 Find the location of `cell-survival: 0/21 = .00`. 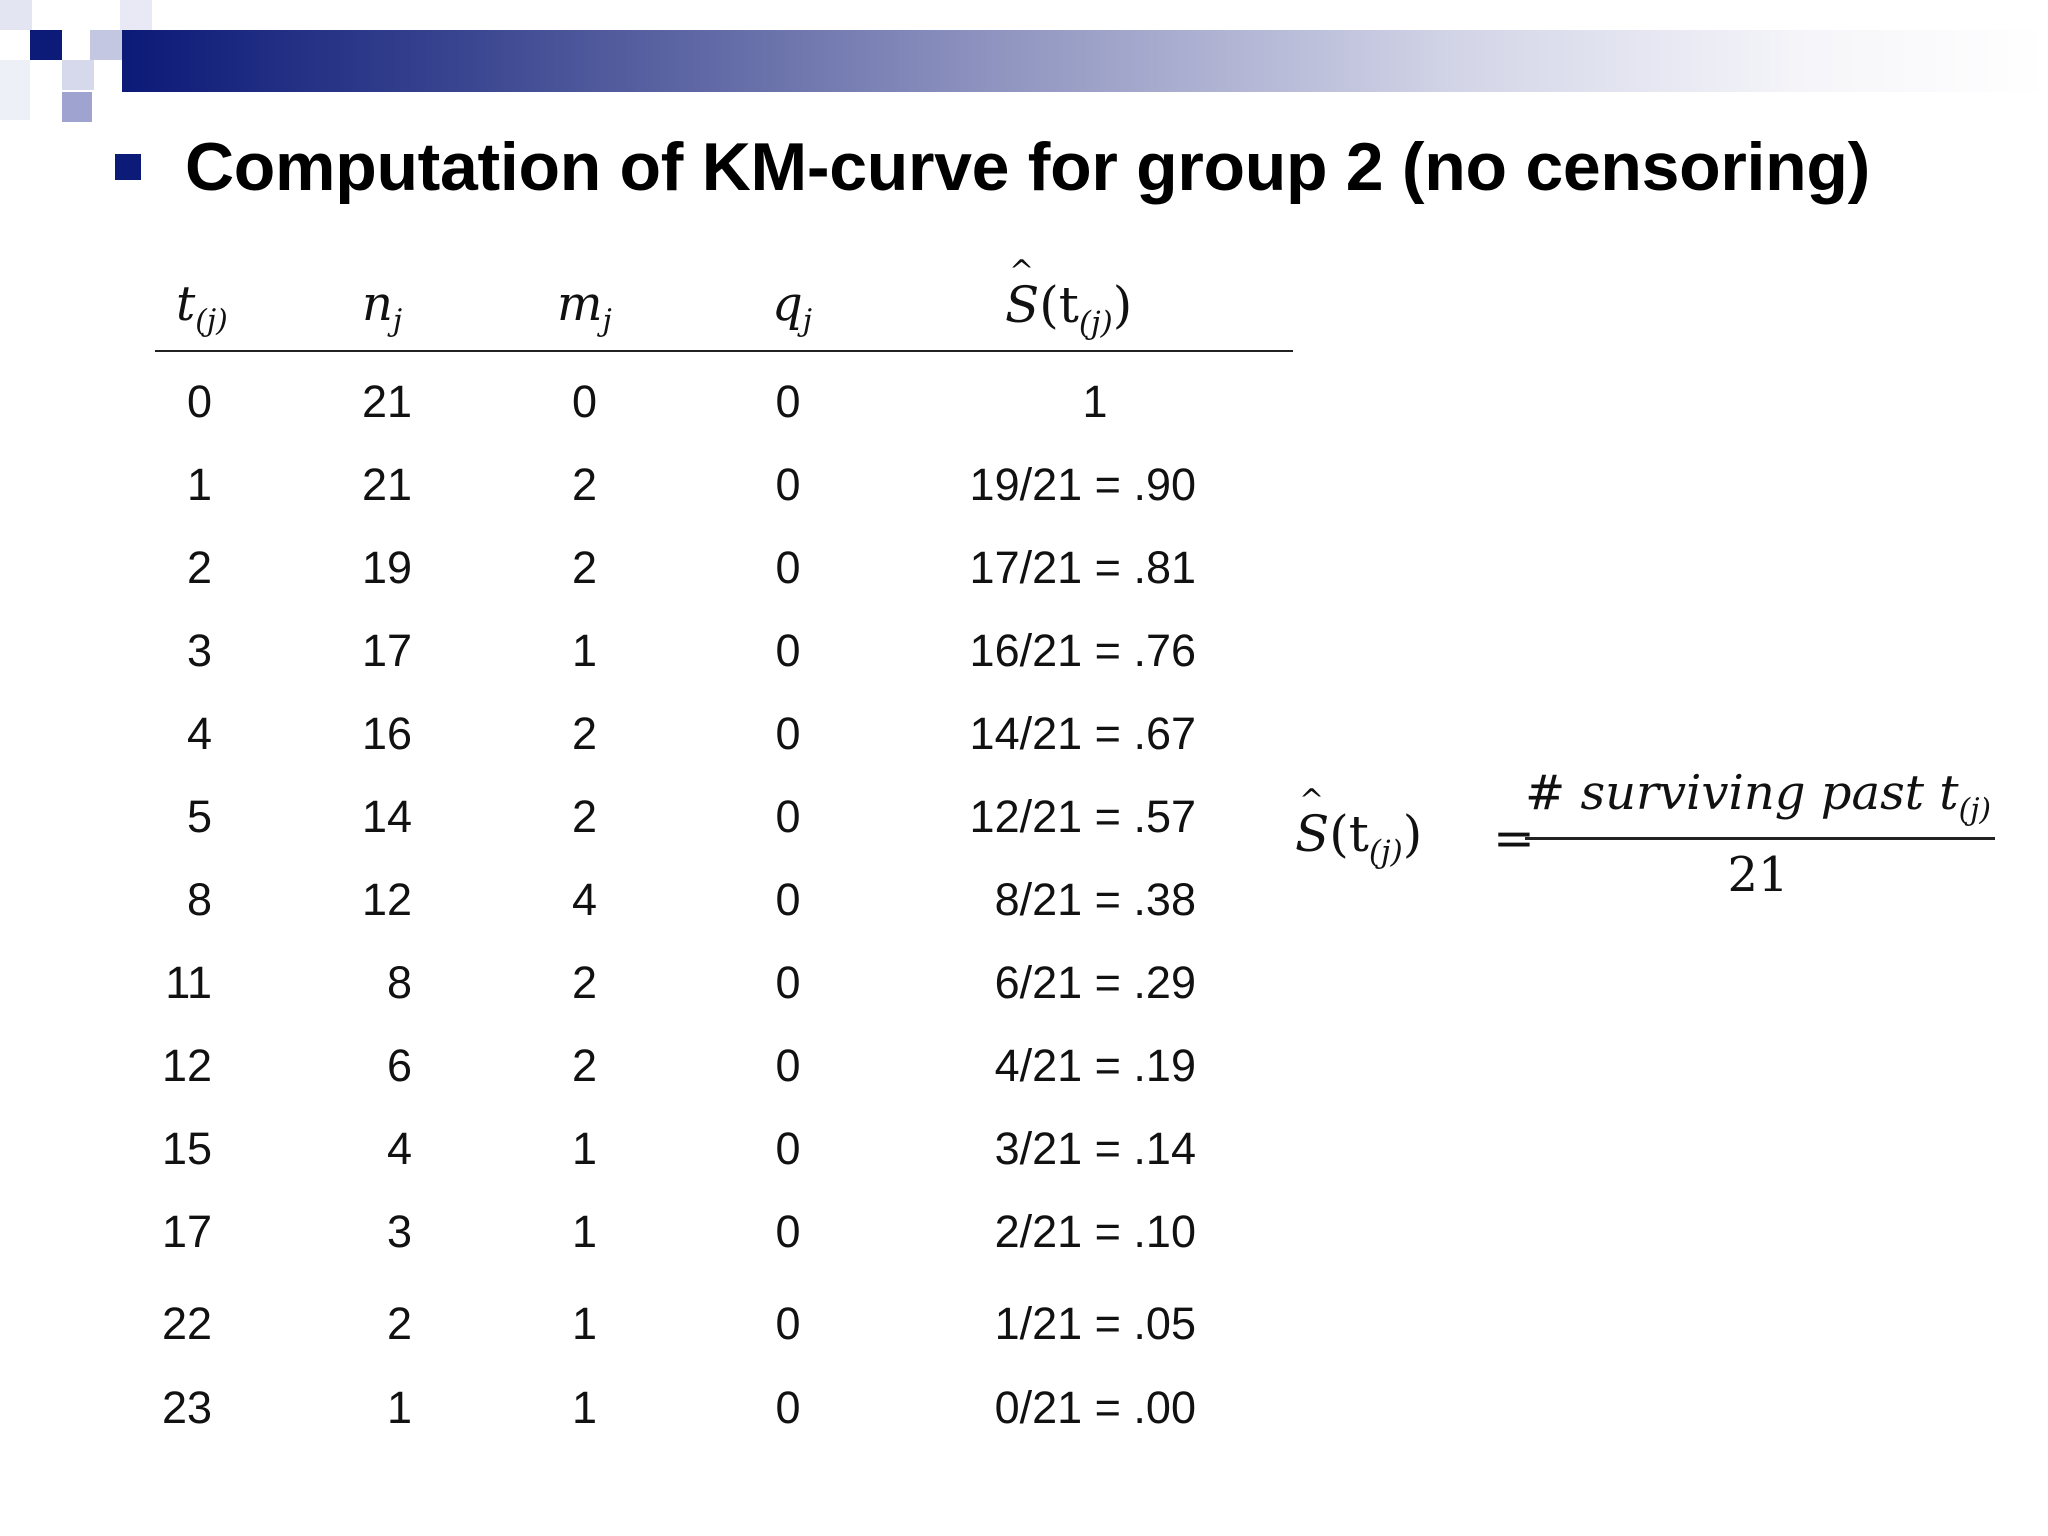

cell-survival: 0/21 = .00 is located at coordinates (1095, 1407).